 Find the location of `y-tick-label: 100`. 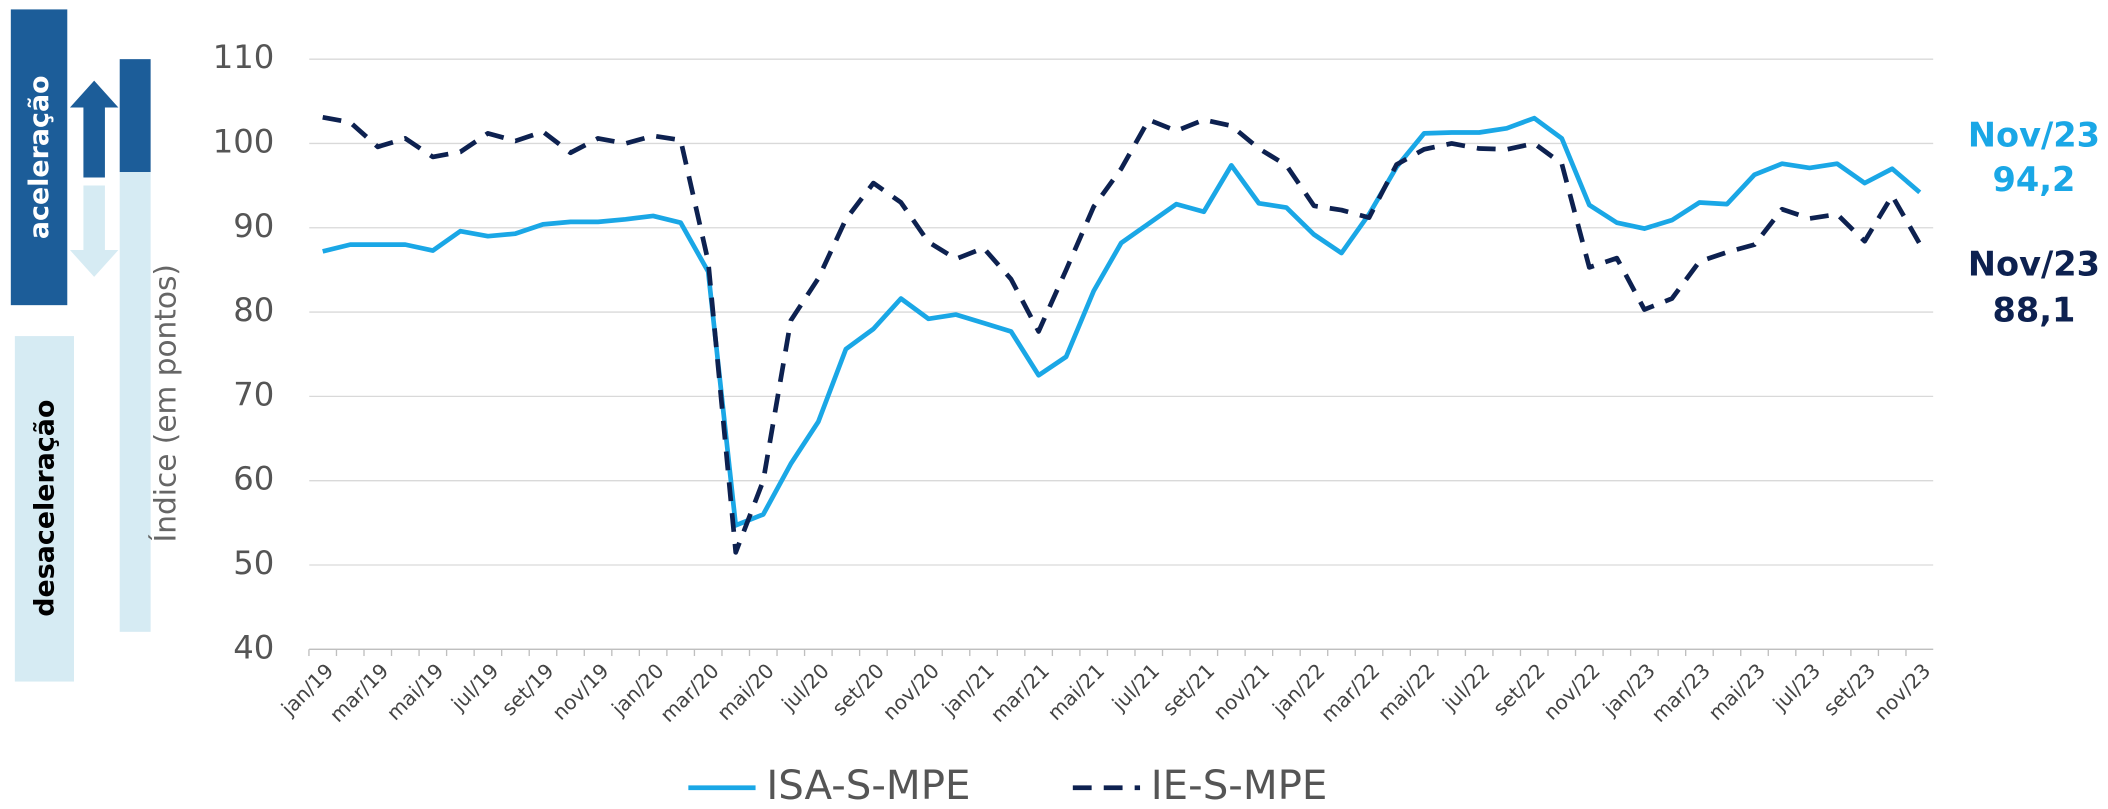

y-tick-label: 100 is located at coordinates (244, 141).